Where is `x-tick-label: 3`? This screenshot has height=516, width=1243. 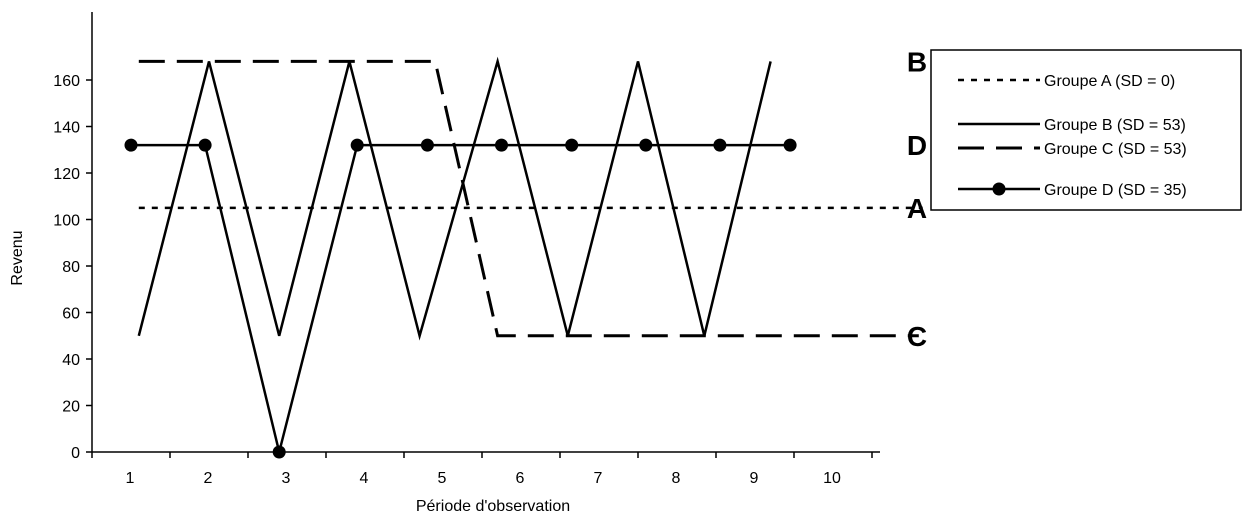 x-tick-label: 3 is located at coordinates (286, 478).